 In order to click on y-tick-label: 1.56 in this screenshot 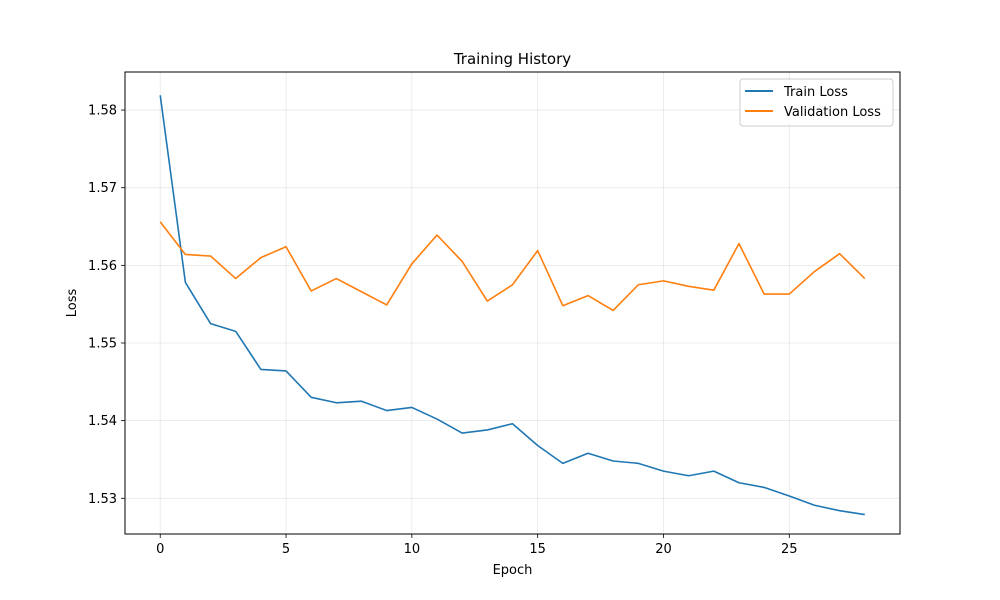, I will do `click(102, 266)`.